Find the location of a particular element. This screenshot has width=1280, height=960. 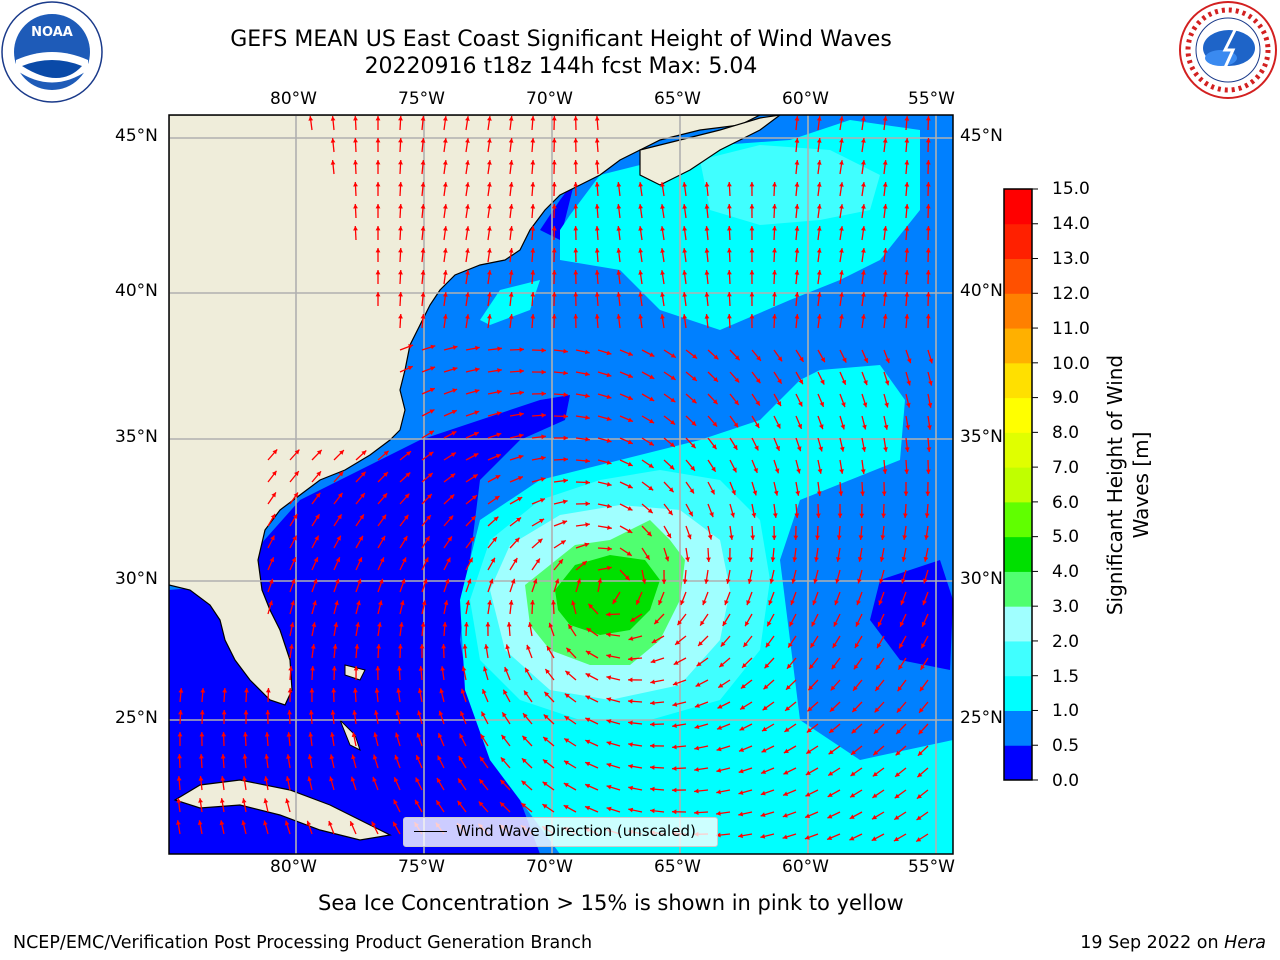

colorbar-tick: 6.0 is located at coordinates (1066, 503).